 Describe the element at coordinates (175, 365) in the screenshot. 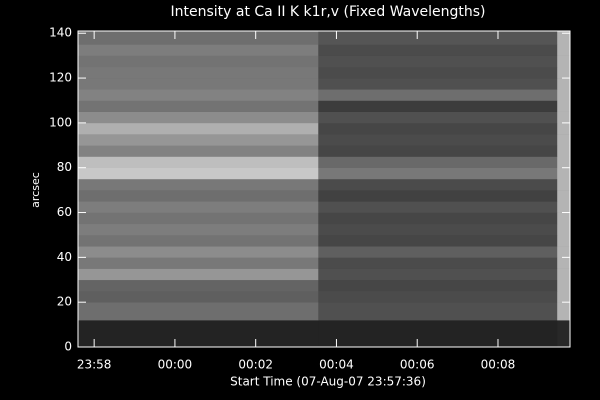

I see `x-tick-label: 00:00` at that location.